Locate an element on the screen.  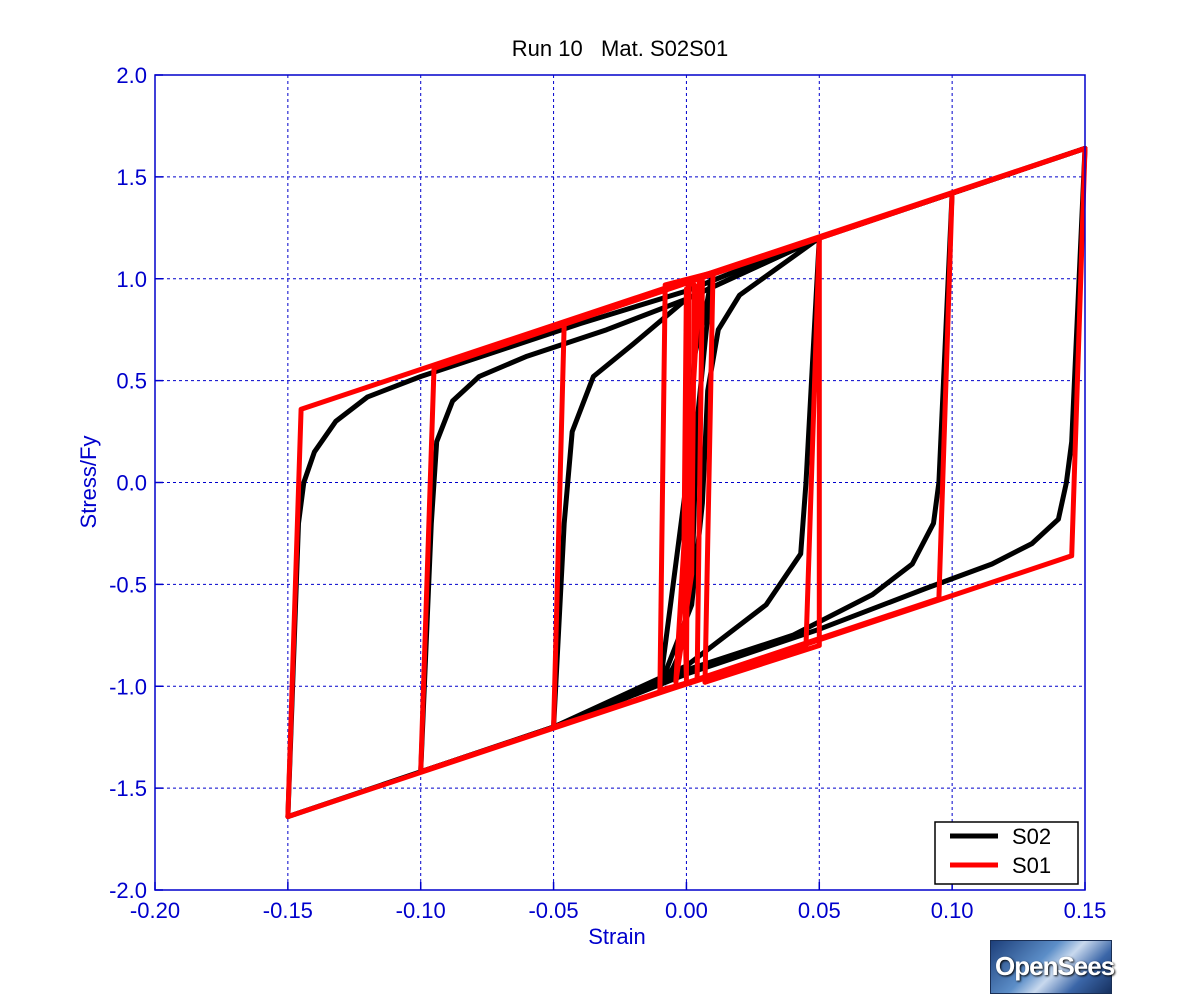
x-tick-label: -0.20 is located at coordinates (155, 910).